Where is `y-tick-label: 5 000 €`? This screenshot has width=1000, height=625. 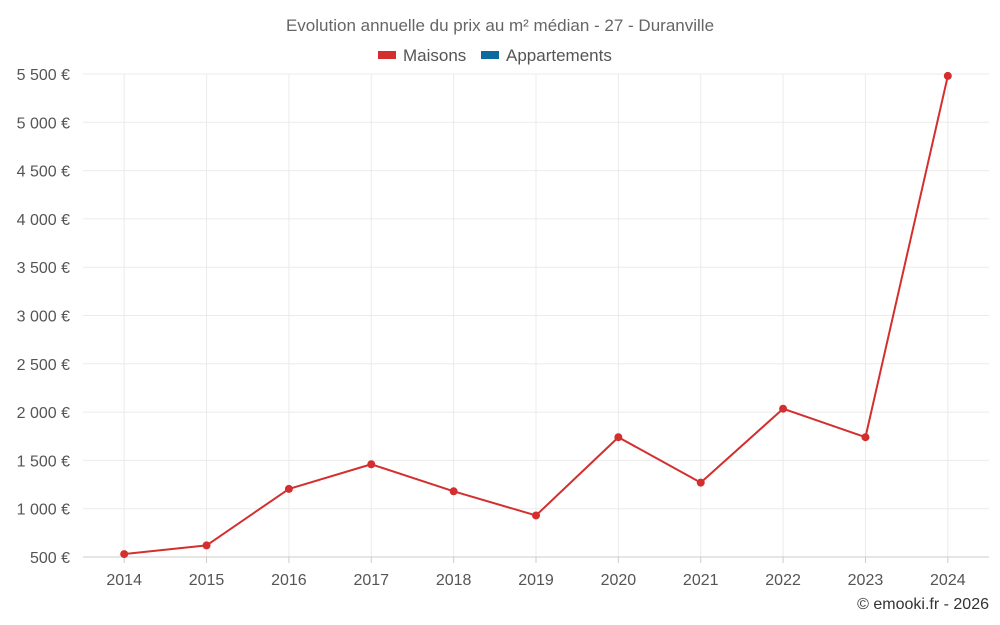 y-tick-label: 5 000 € is located at coordinates (43, 123).